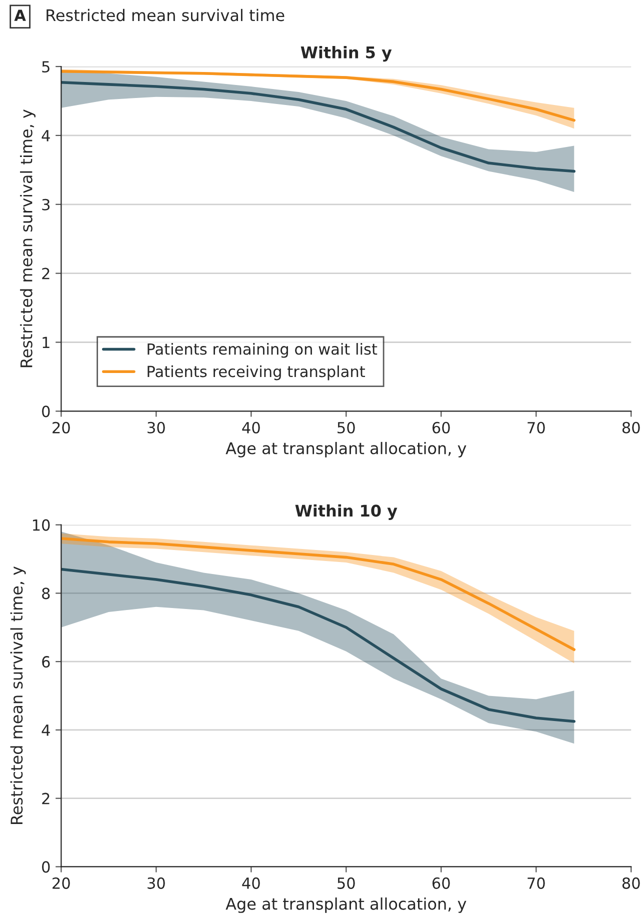  Describe the element at coordinates (165, 15) in the screenshot. I see `text: Restricted mean survival time` at that location.